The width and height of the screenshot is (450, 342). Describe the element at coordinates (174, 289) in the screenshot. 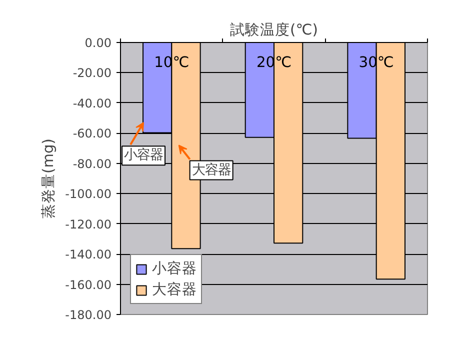

I see `legend-label: 大容器` at that location.